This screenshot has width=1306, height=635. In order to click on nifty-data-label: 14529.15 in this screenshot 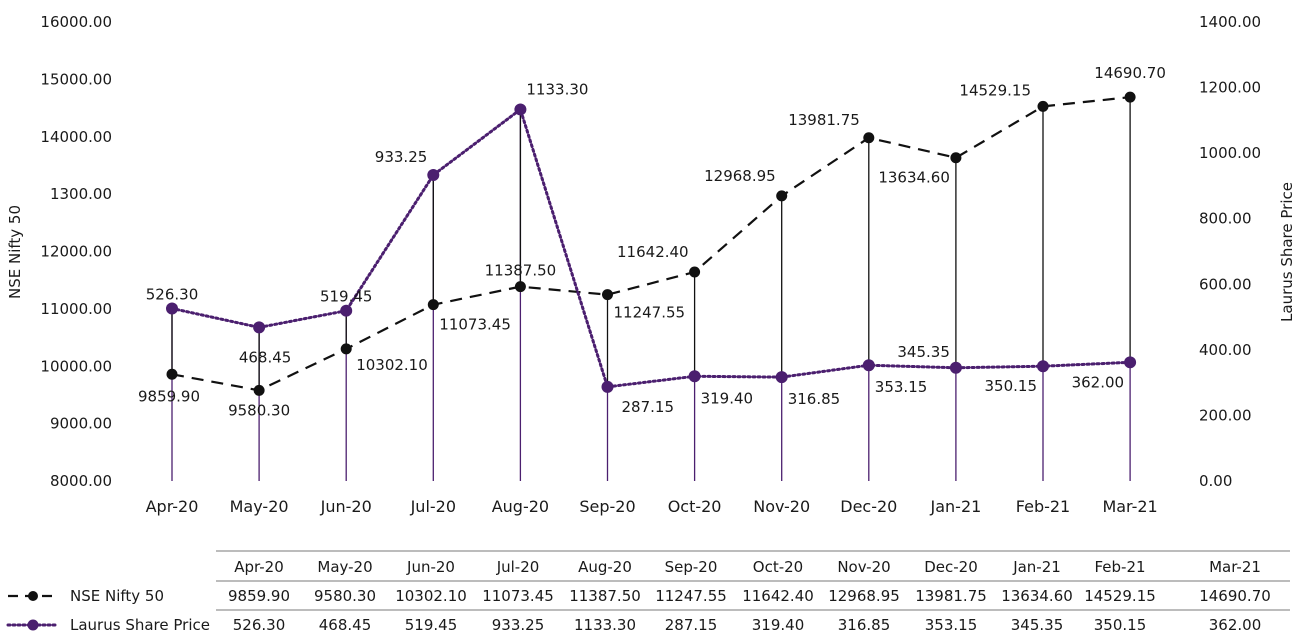, I will do `click(995, 90)`.